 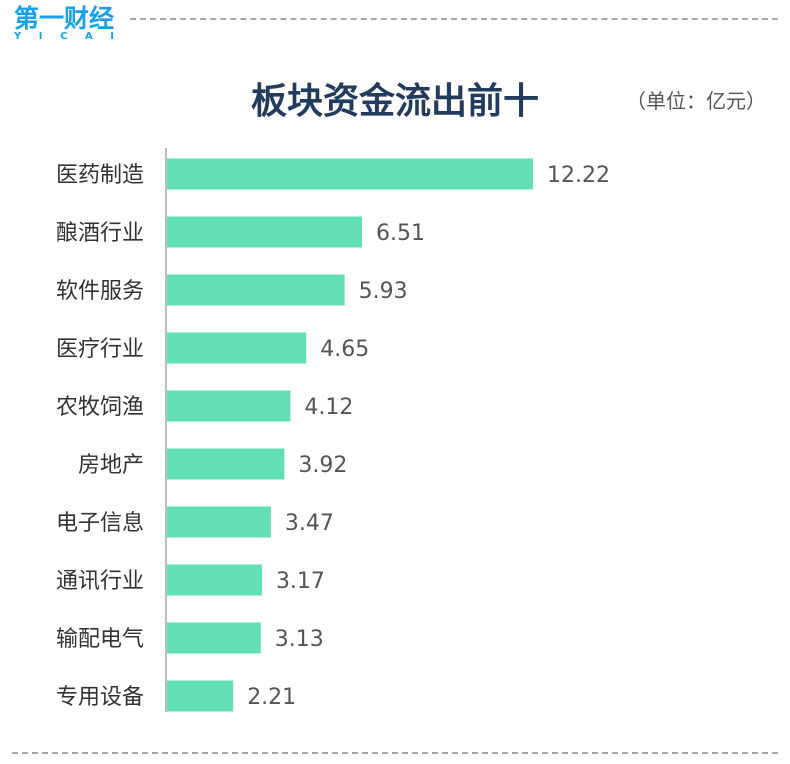 I want to click on value-label: 6.51, so click(x=400, y=233).